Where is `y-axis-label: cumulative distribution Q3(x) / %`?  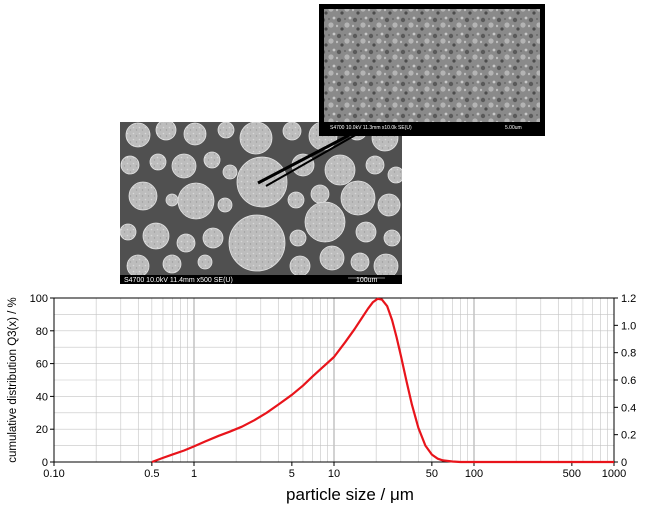
y-axis-label: cumulative distribution Q3(x) / % is located at coordinates (13, 380).